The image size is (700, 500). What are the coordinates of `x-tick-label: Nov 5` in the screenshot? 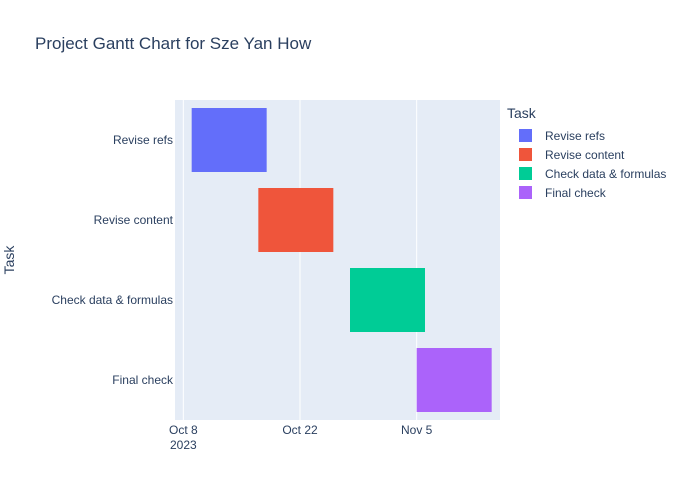 It's located at (417, 430).